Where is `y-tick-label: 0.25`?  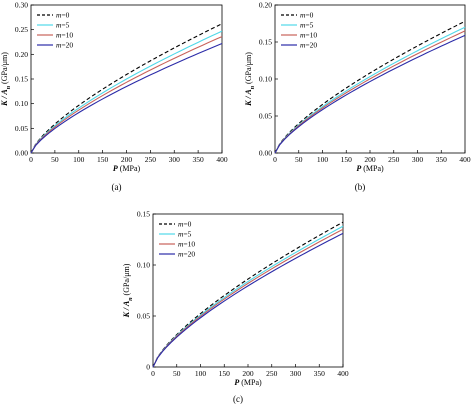 y-tick-label: 0.25 is located at coordinates (21, 29).